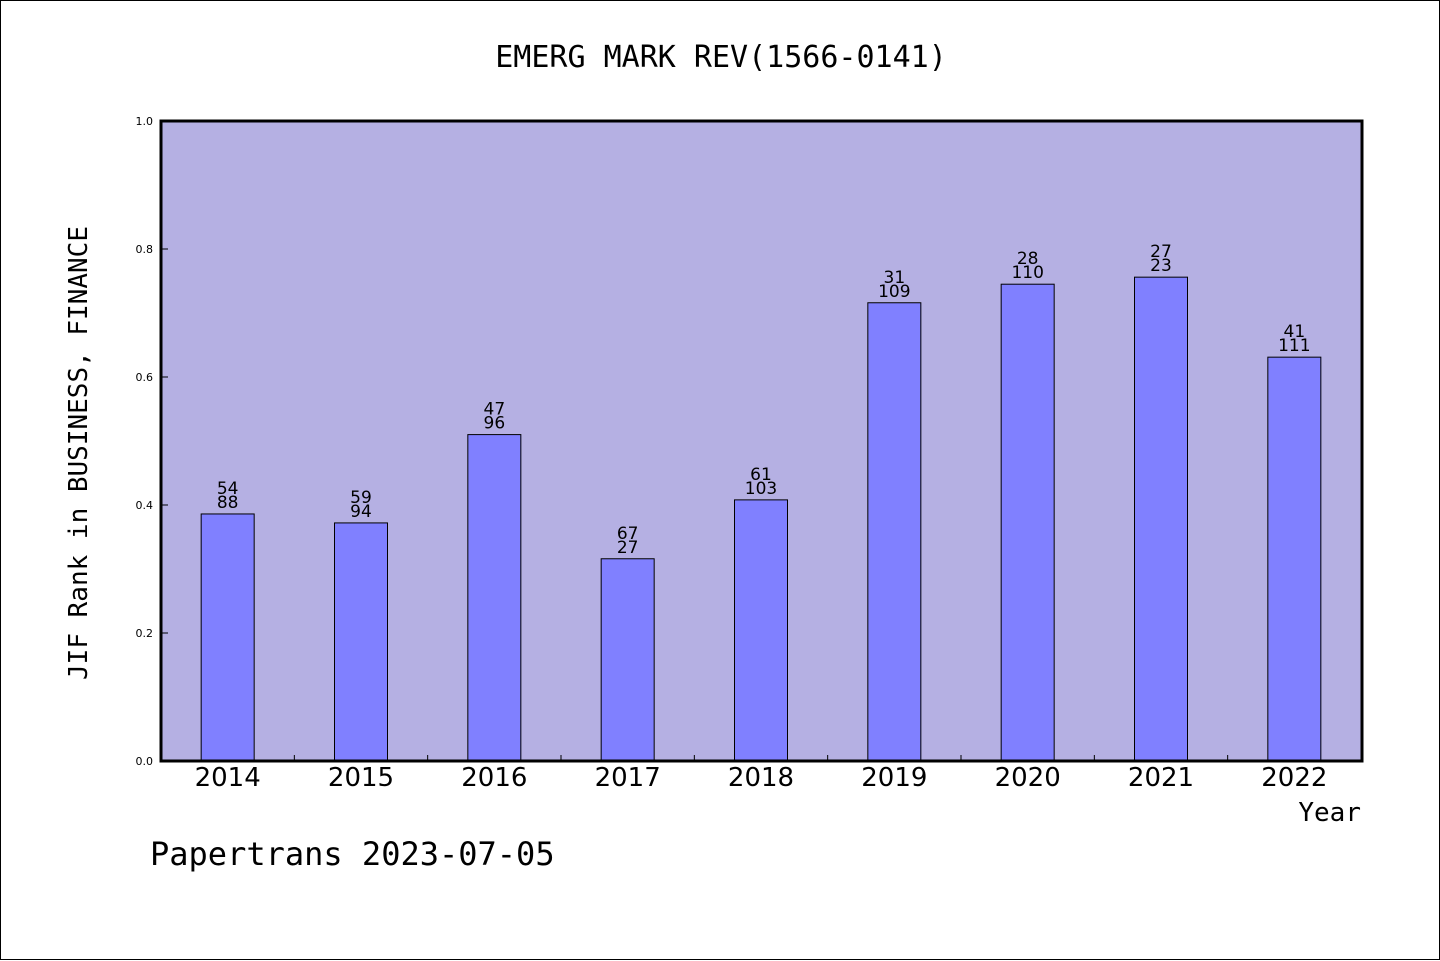 The image size is (1440, 961). Describe the element at coordinates (79, 453) in the screenshot. I see `y-axis-label: JIF Rank in BUSINESS, FINANCE` at that location.